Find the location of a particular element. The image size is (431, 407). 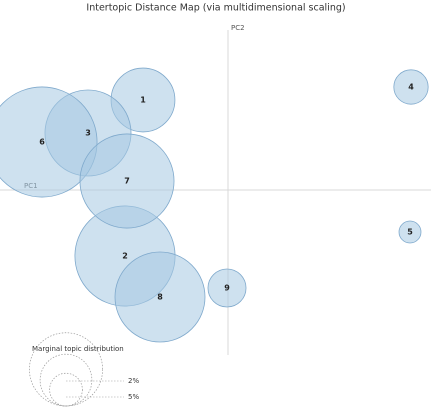

topic-label: 7 is located at coordinates (127, 181).